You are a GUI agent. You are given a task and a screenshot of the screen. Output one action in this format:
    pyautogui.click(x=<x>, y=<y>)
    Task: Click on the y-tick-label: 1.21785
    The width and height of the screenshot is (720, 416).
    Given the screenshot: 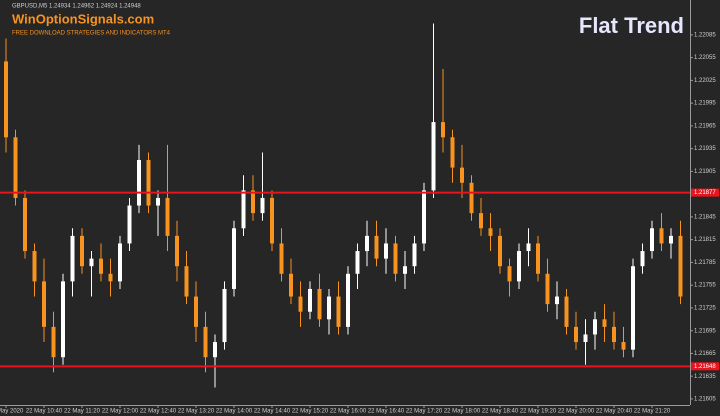 What is the action you would take?
    pyautogui.click(x=705, y=263)
    